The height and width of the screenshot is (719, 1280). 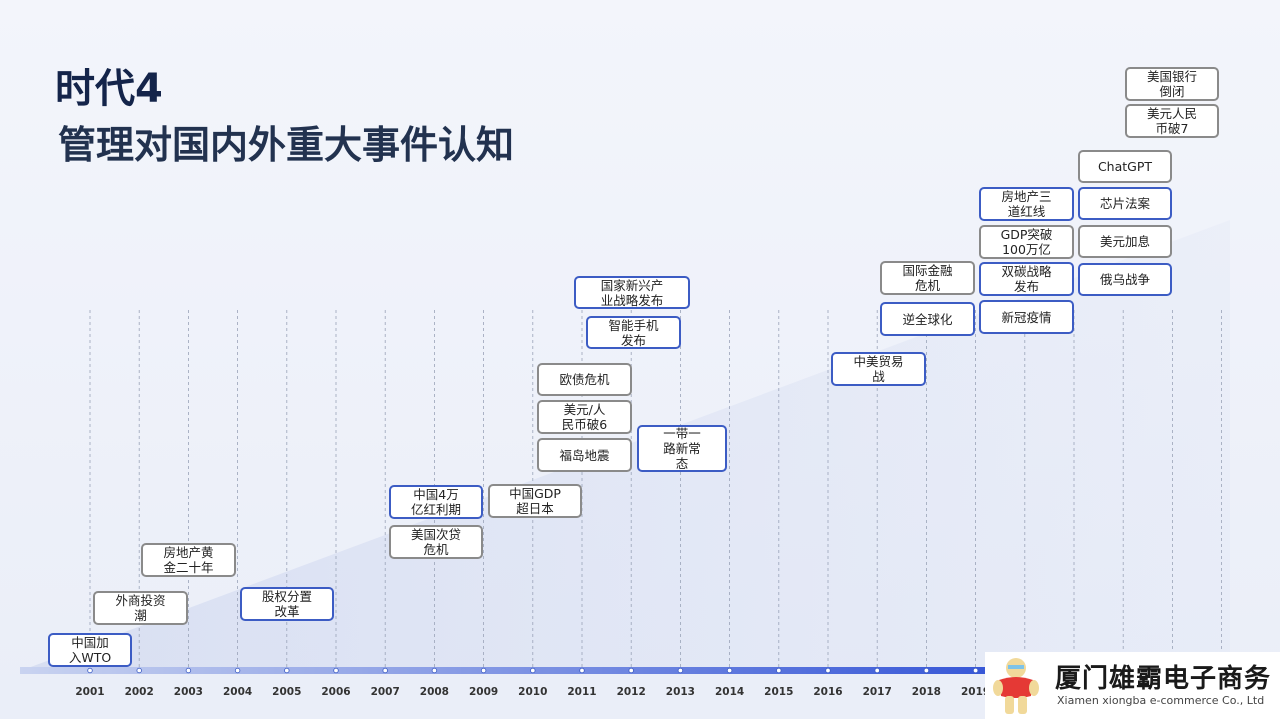 What do you see at coordinates (680, 692) in the screenshot?
I see `year-label: 2013` at bounding box center [680, 692].